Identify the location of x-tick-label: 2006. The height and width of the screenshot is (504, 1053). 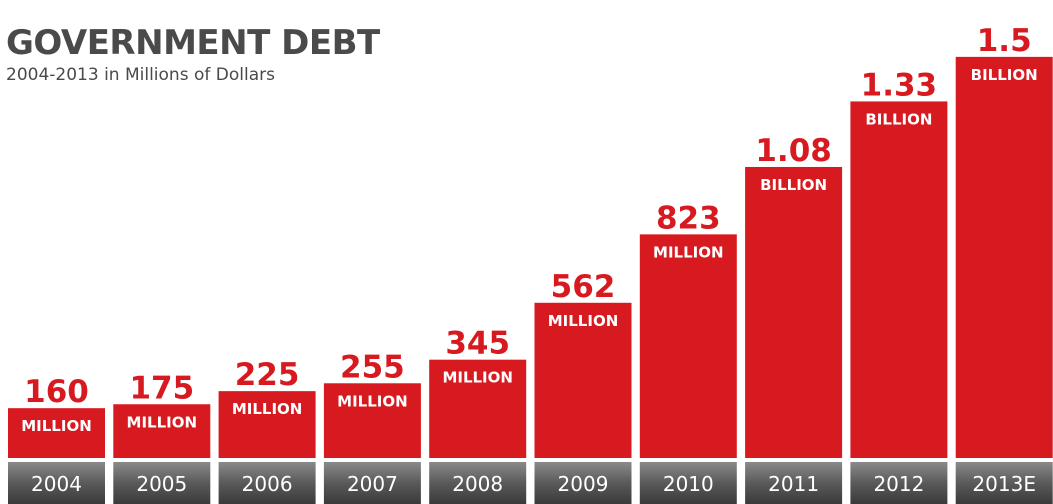
(267, 484).